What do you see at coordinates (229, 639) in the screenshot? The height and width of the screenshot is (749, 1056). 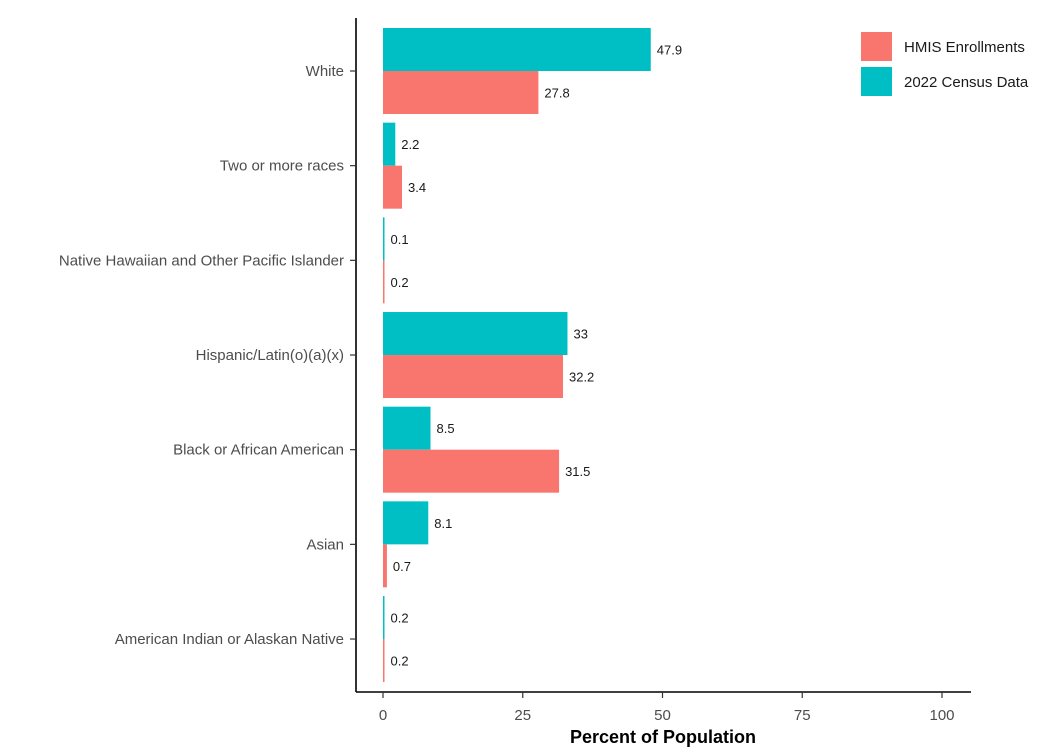 I see `category-label: American Indian or Alaskan Native` at bounding box center [229, 639].